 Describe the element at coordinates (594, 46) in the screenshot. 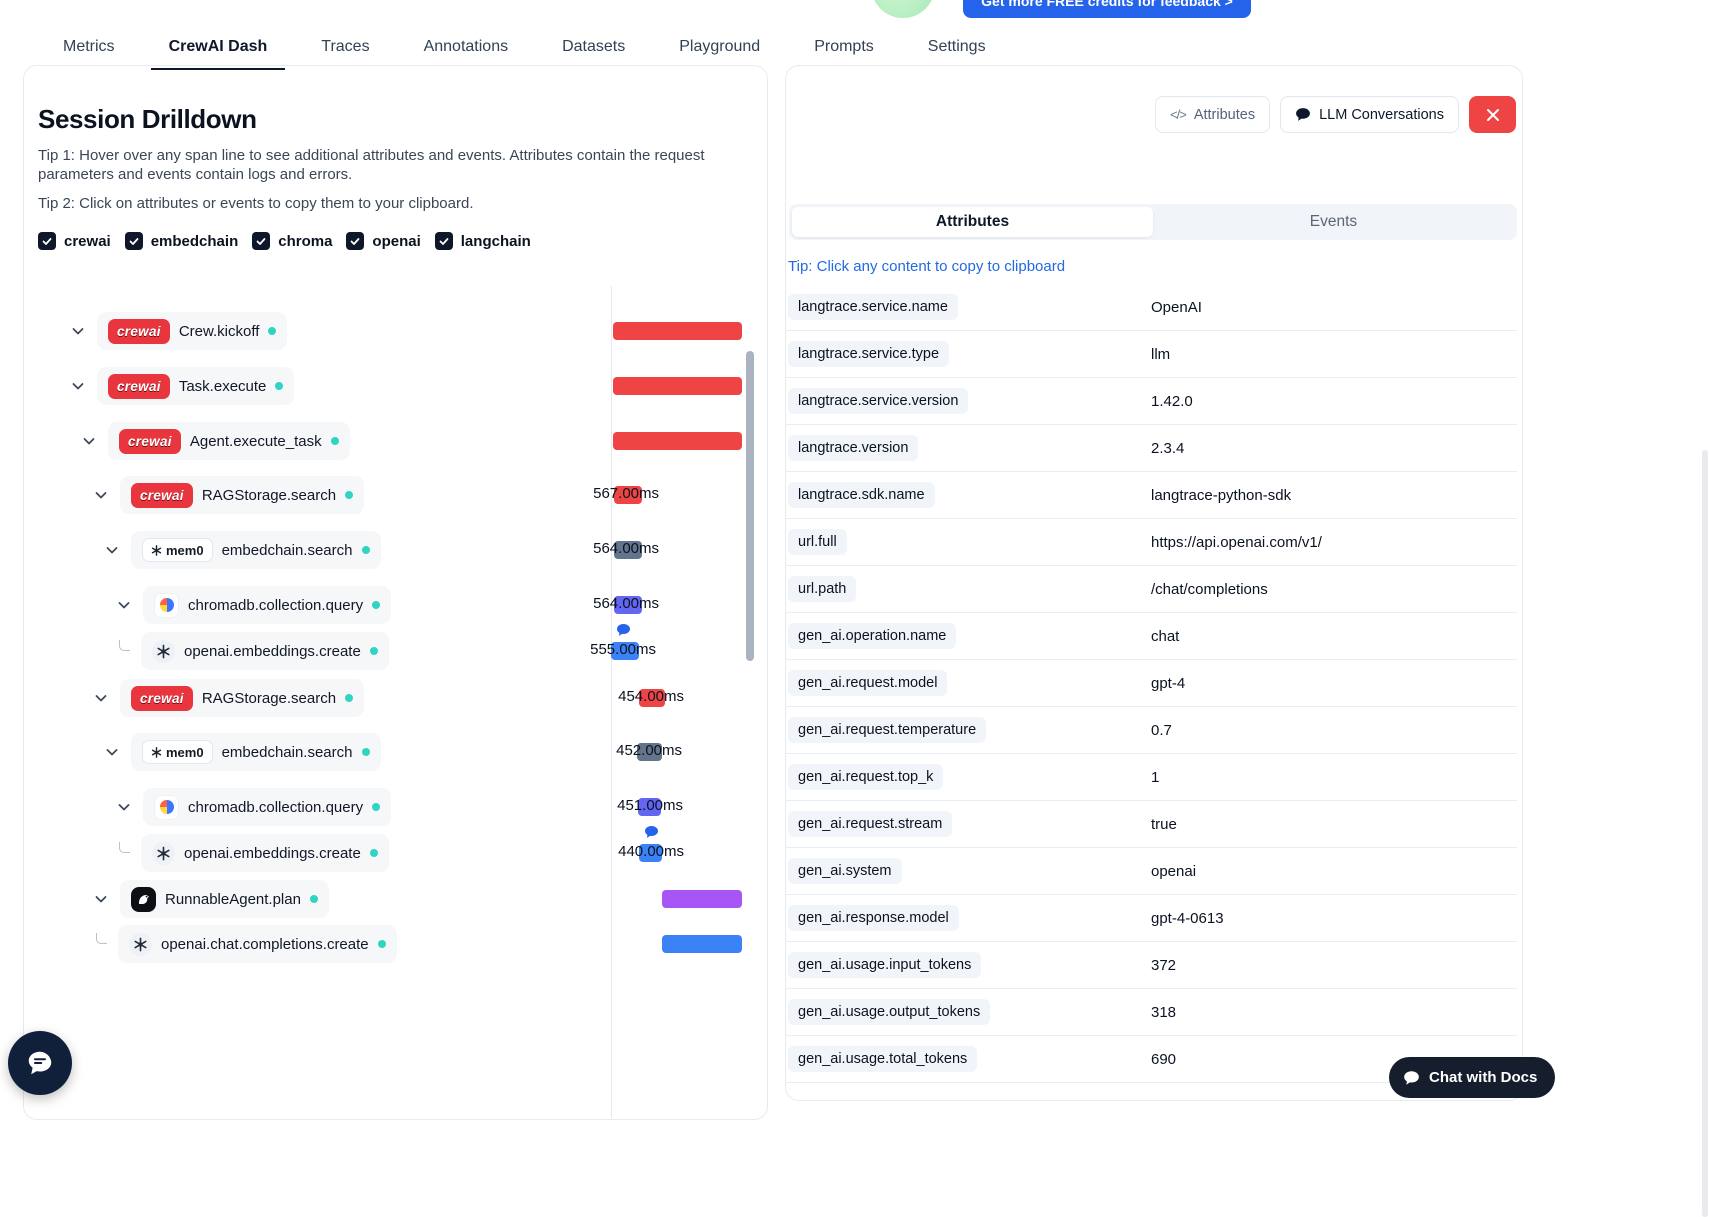

I see `nav-tab-datasets: Datasets` at that location.